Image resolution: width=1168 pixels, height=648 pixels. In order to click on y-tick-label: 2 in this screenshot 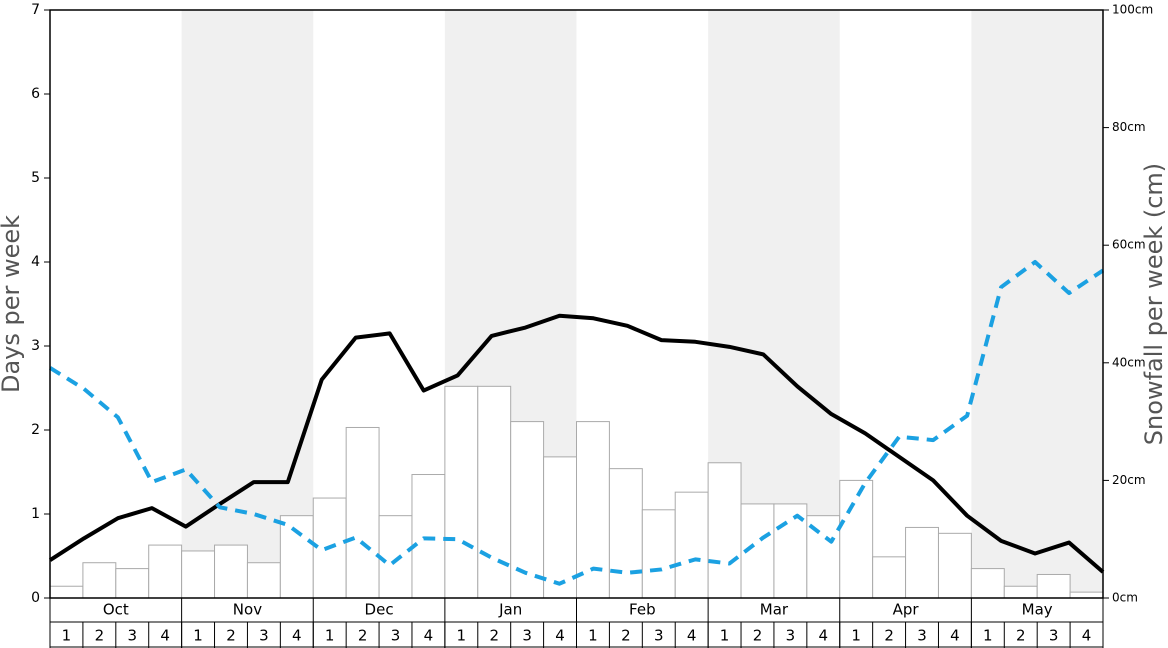, I will do `click(35, 430)`.